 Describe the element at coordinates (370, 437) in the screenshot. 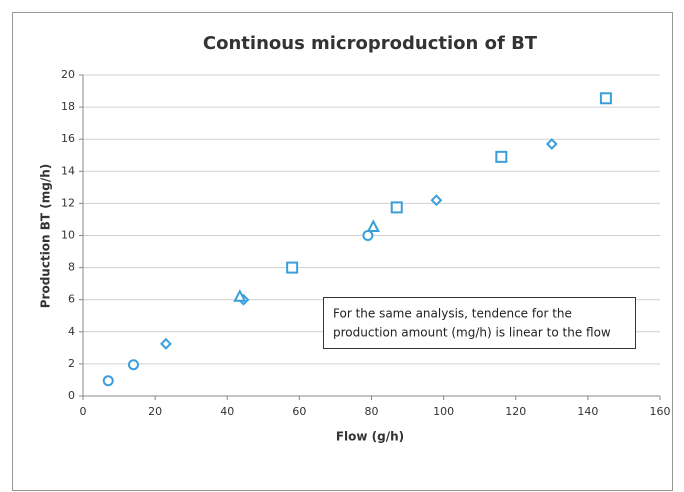

I see `x-axis-title: Flow (g/h)` at that location.